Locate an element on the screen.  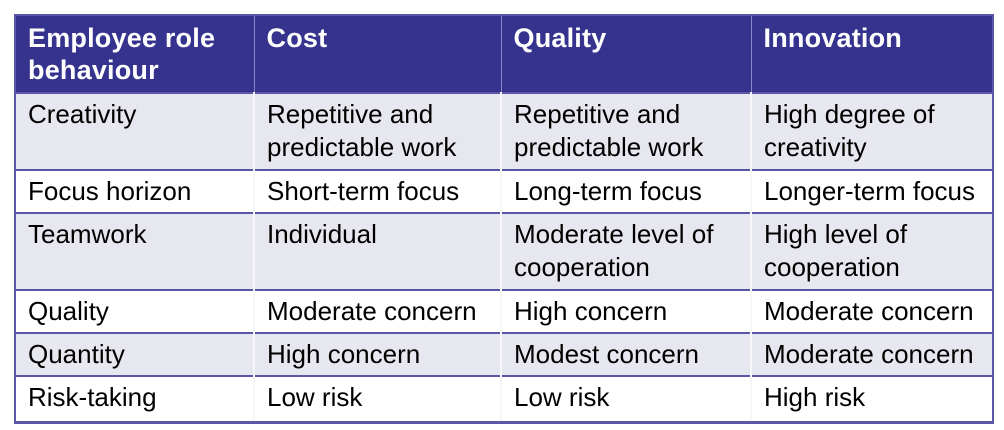
body-cell: Moderate level of cooperation is located at coordinates (625, 251).